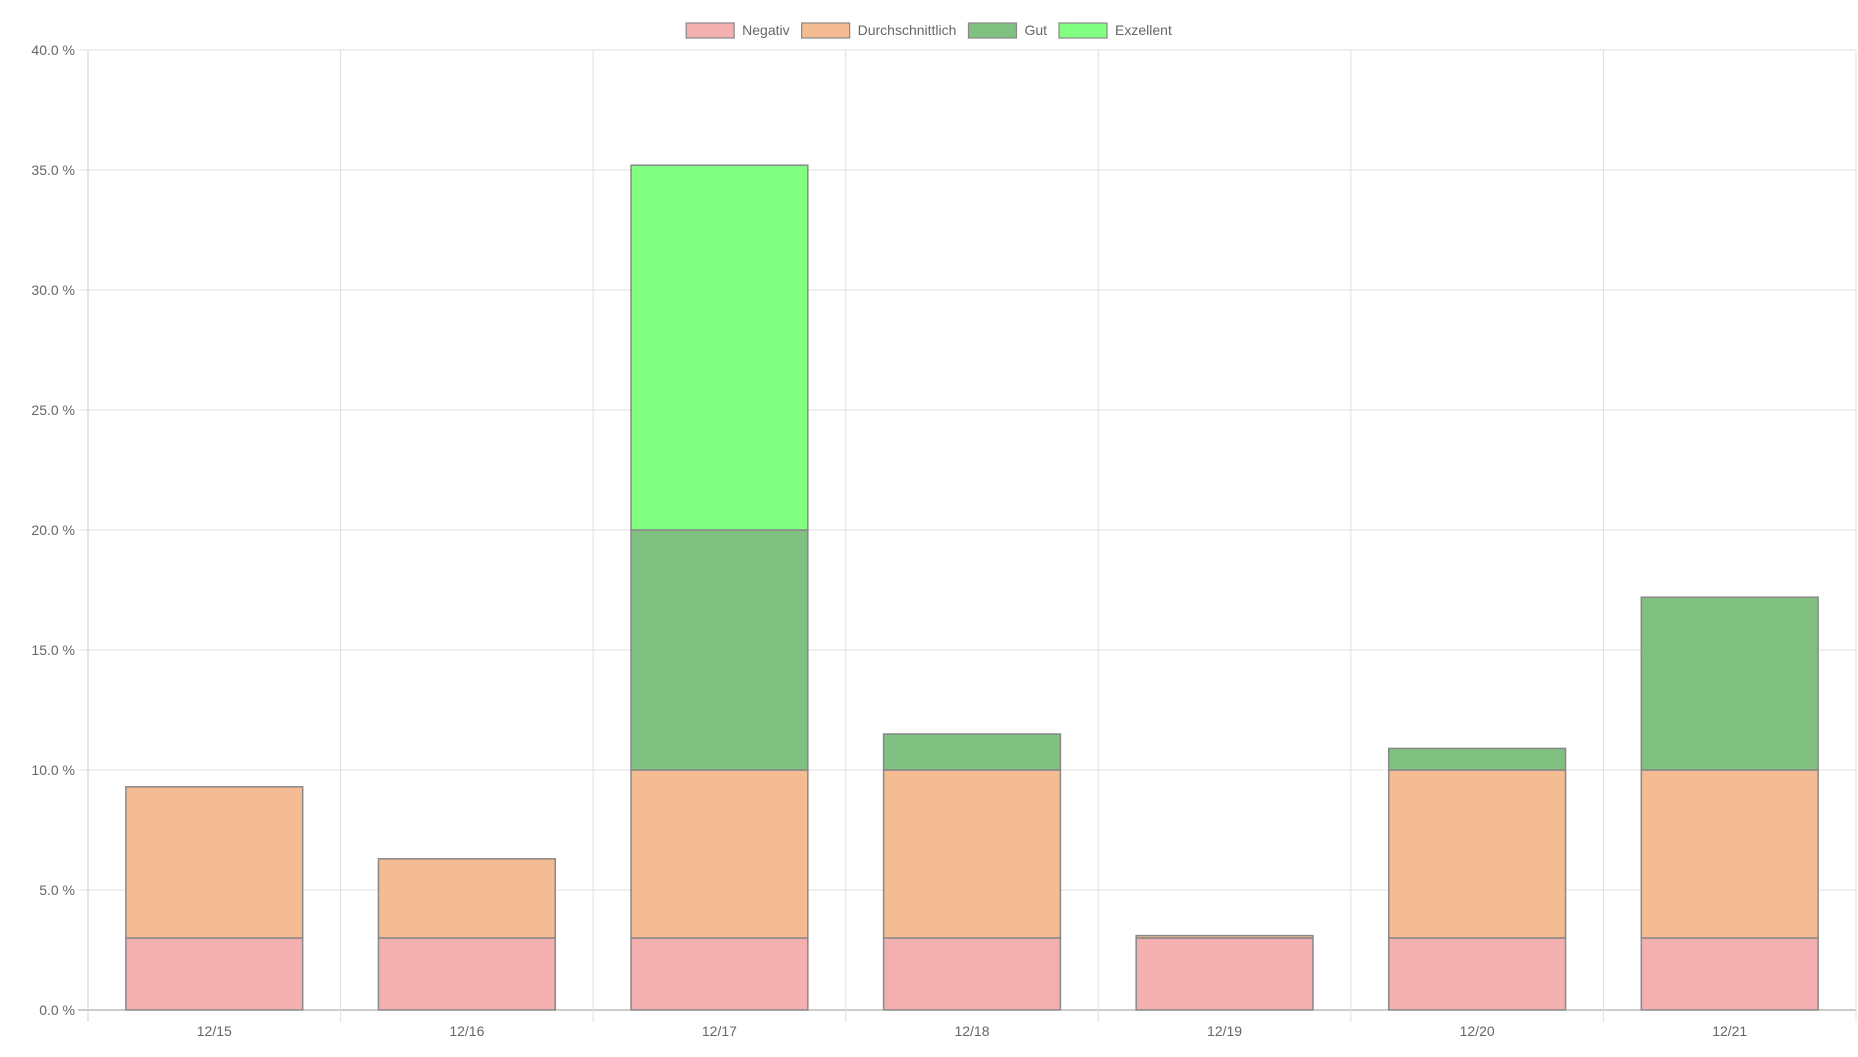 This screenshot has height=1057, width=1858. Describe the element at coordinates (765, 30) in the screenshot. I see `legend-label: Negativ` at that location.